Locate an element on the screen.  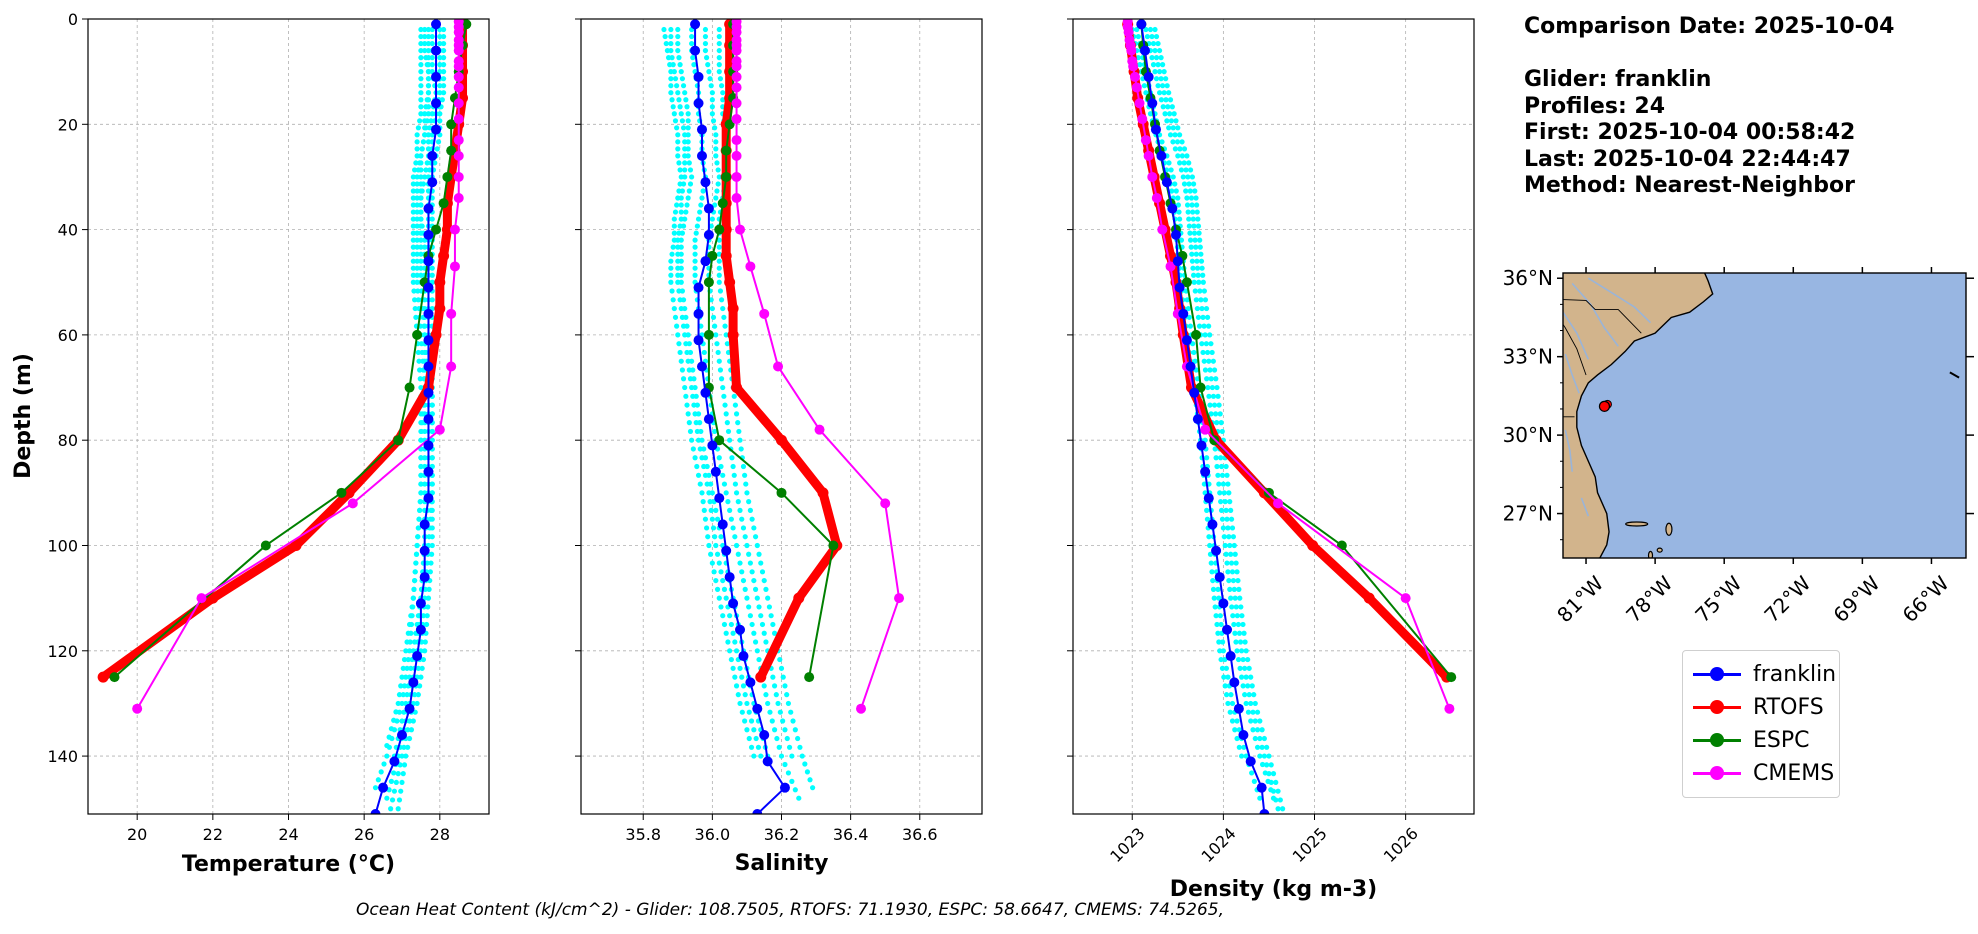
map-lon-label: 78°W is located at coordinates (1649, 599).